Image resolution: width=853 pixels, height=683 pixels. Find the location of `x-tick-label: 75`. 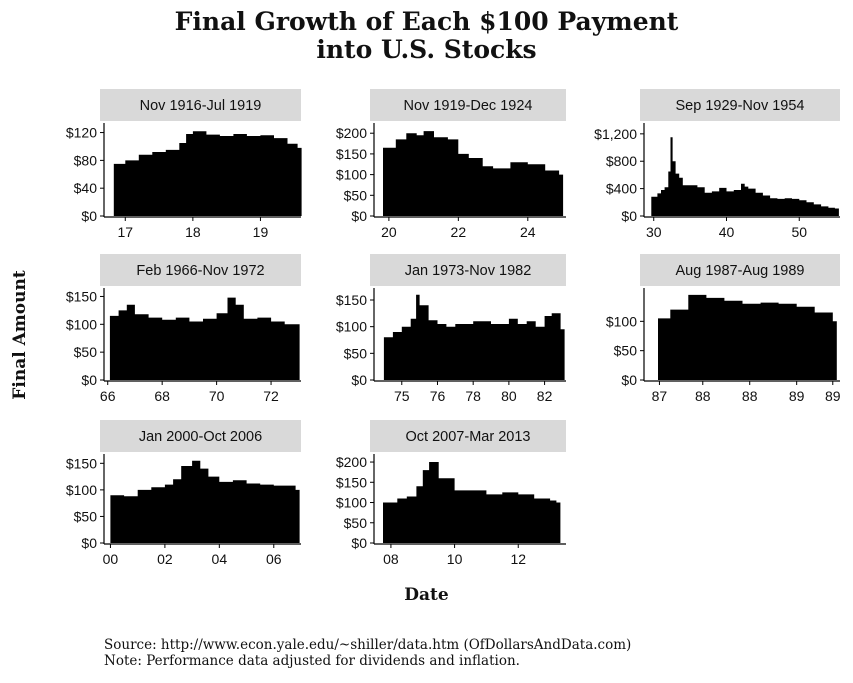

x-tick-label: 75 is located at coordinates (402, 396).